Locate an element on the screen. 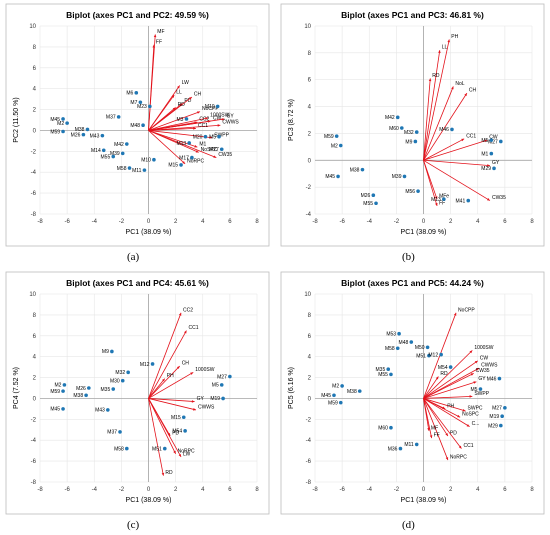  vector-label: LW is located at coordinates (185, 83).